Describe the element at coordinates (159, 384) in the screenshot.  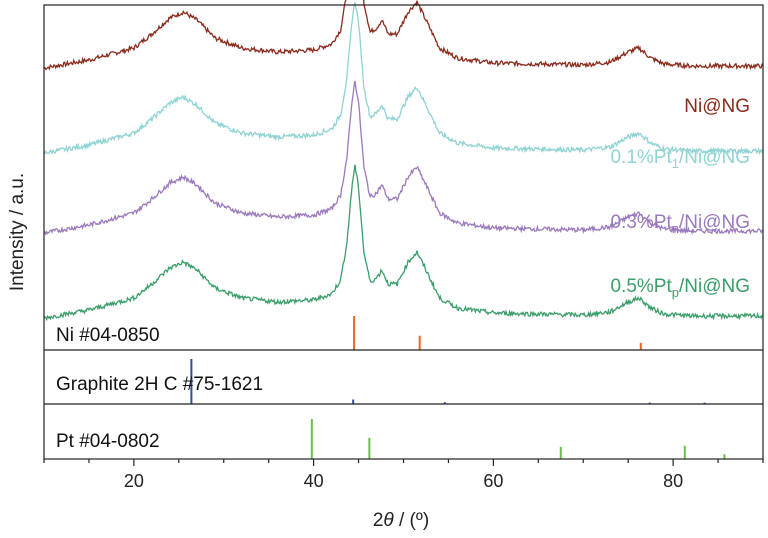
I see `reference-label: Graphite 2H C #75-1621` at that location.